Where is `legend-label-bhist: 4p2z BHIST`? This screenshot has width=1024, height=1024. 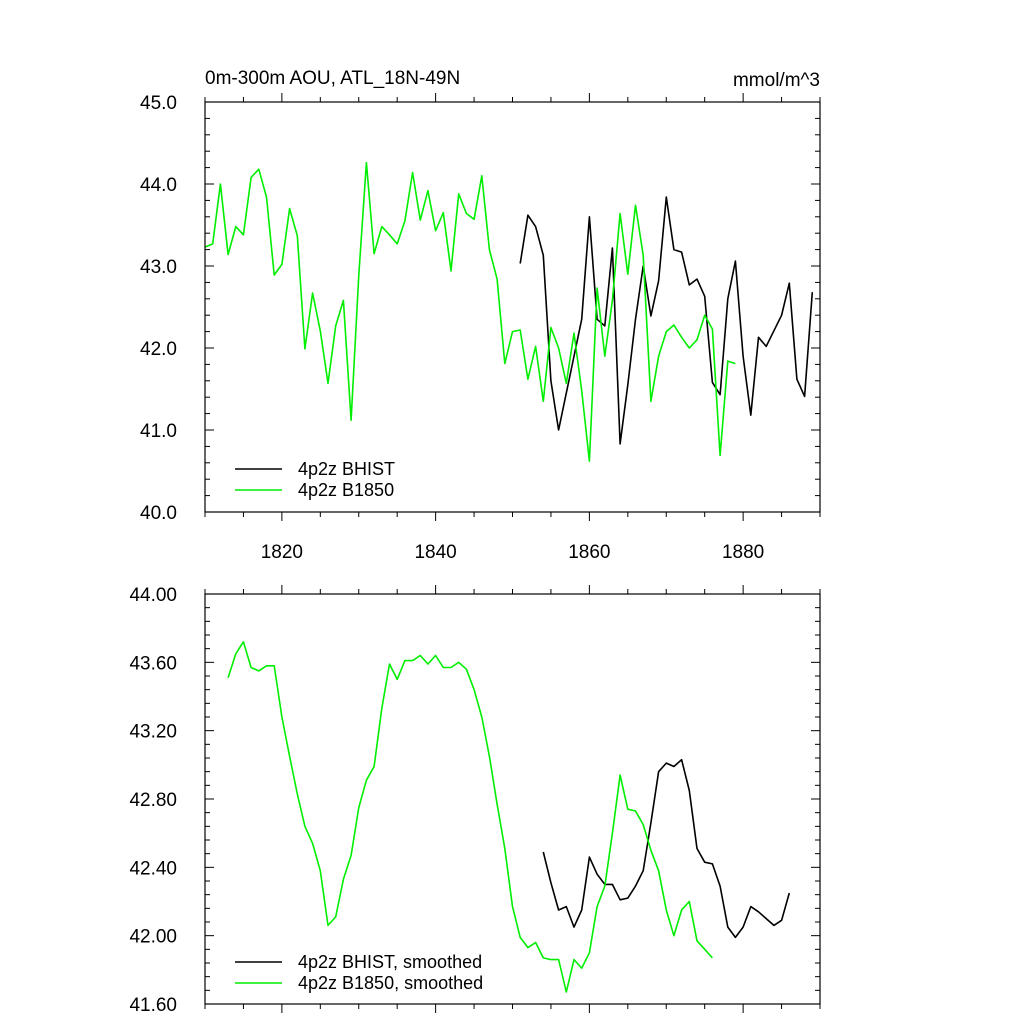
legend-label-bhist: 4p2z BHIST is located at coordinates (346, 469).